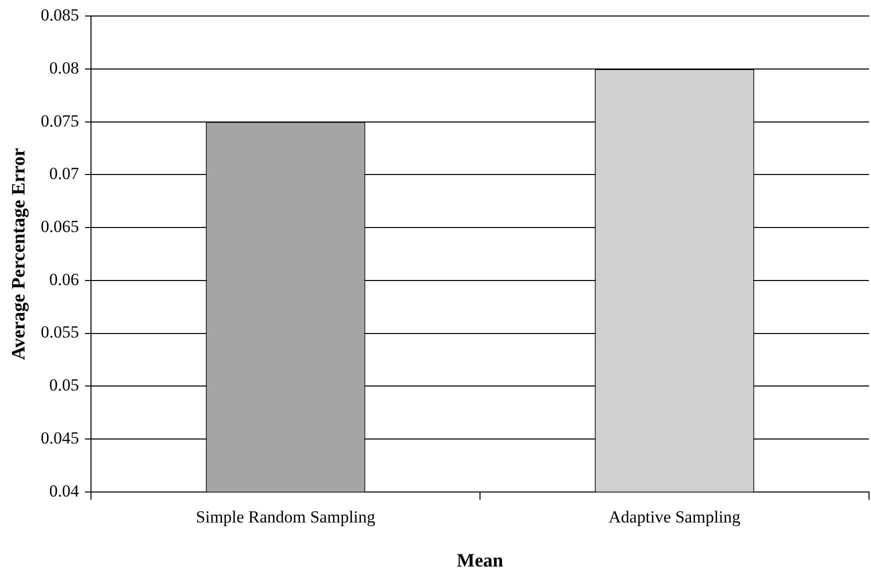 The height and width of the screenshot is (581, 871). I want to click on y-tick-label: 0.065, so click(60, 226).